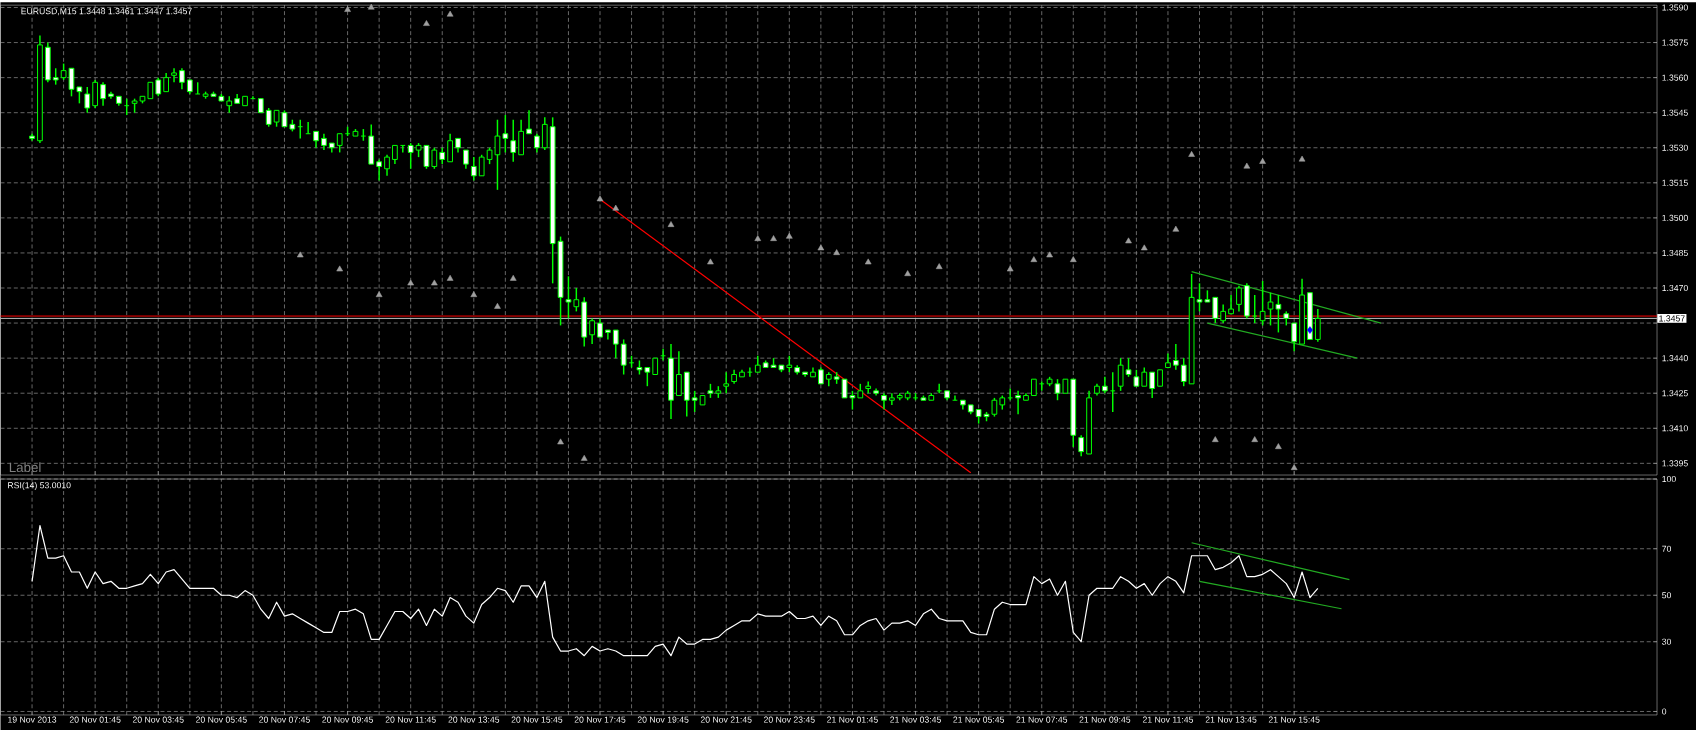  I want to click on x-tick-label: 19 Nov 2013, so click(32, 719).